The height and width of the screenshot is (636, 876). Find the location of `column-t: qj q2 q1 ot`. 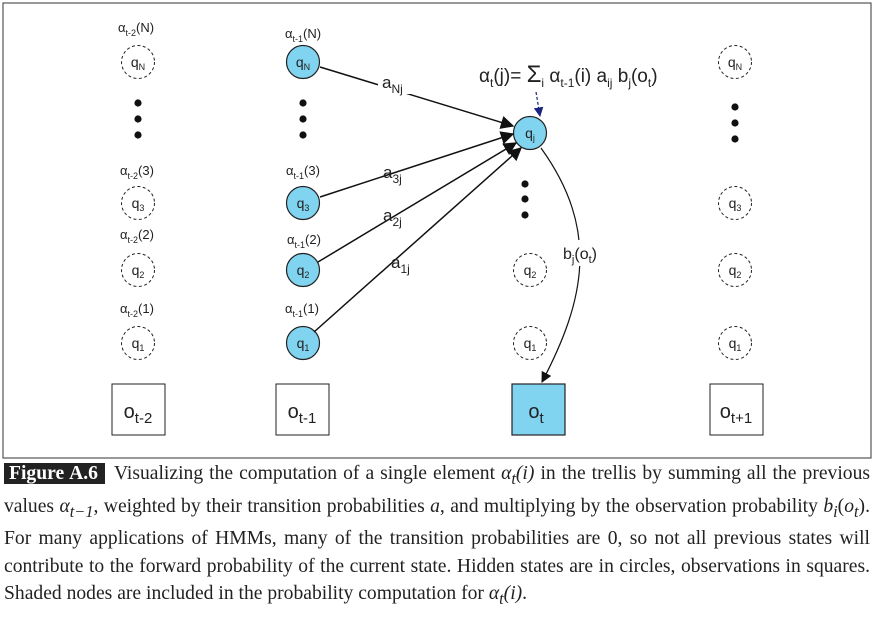

column-t: qj q2 q1 ot is located at coordinates (538, 275).